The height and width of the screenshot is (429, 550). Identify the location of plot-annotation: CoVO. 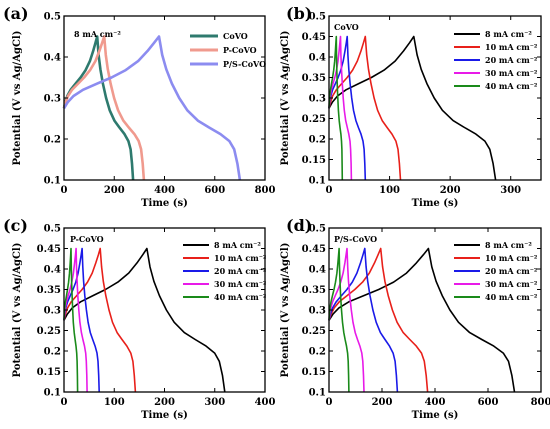
(346, 27).